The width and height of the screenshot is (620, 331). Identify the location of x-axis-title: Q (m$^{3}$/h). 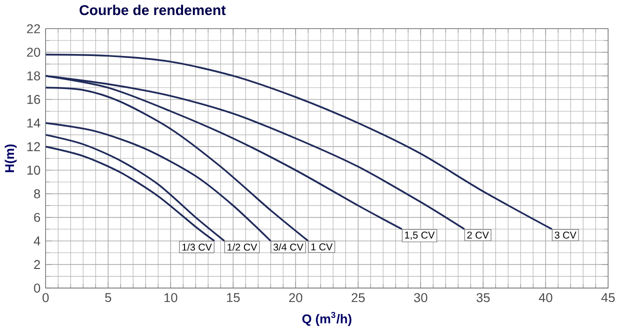
(327, 319).